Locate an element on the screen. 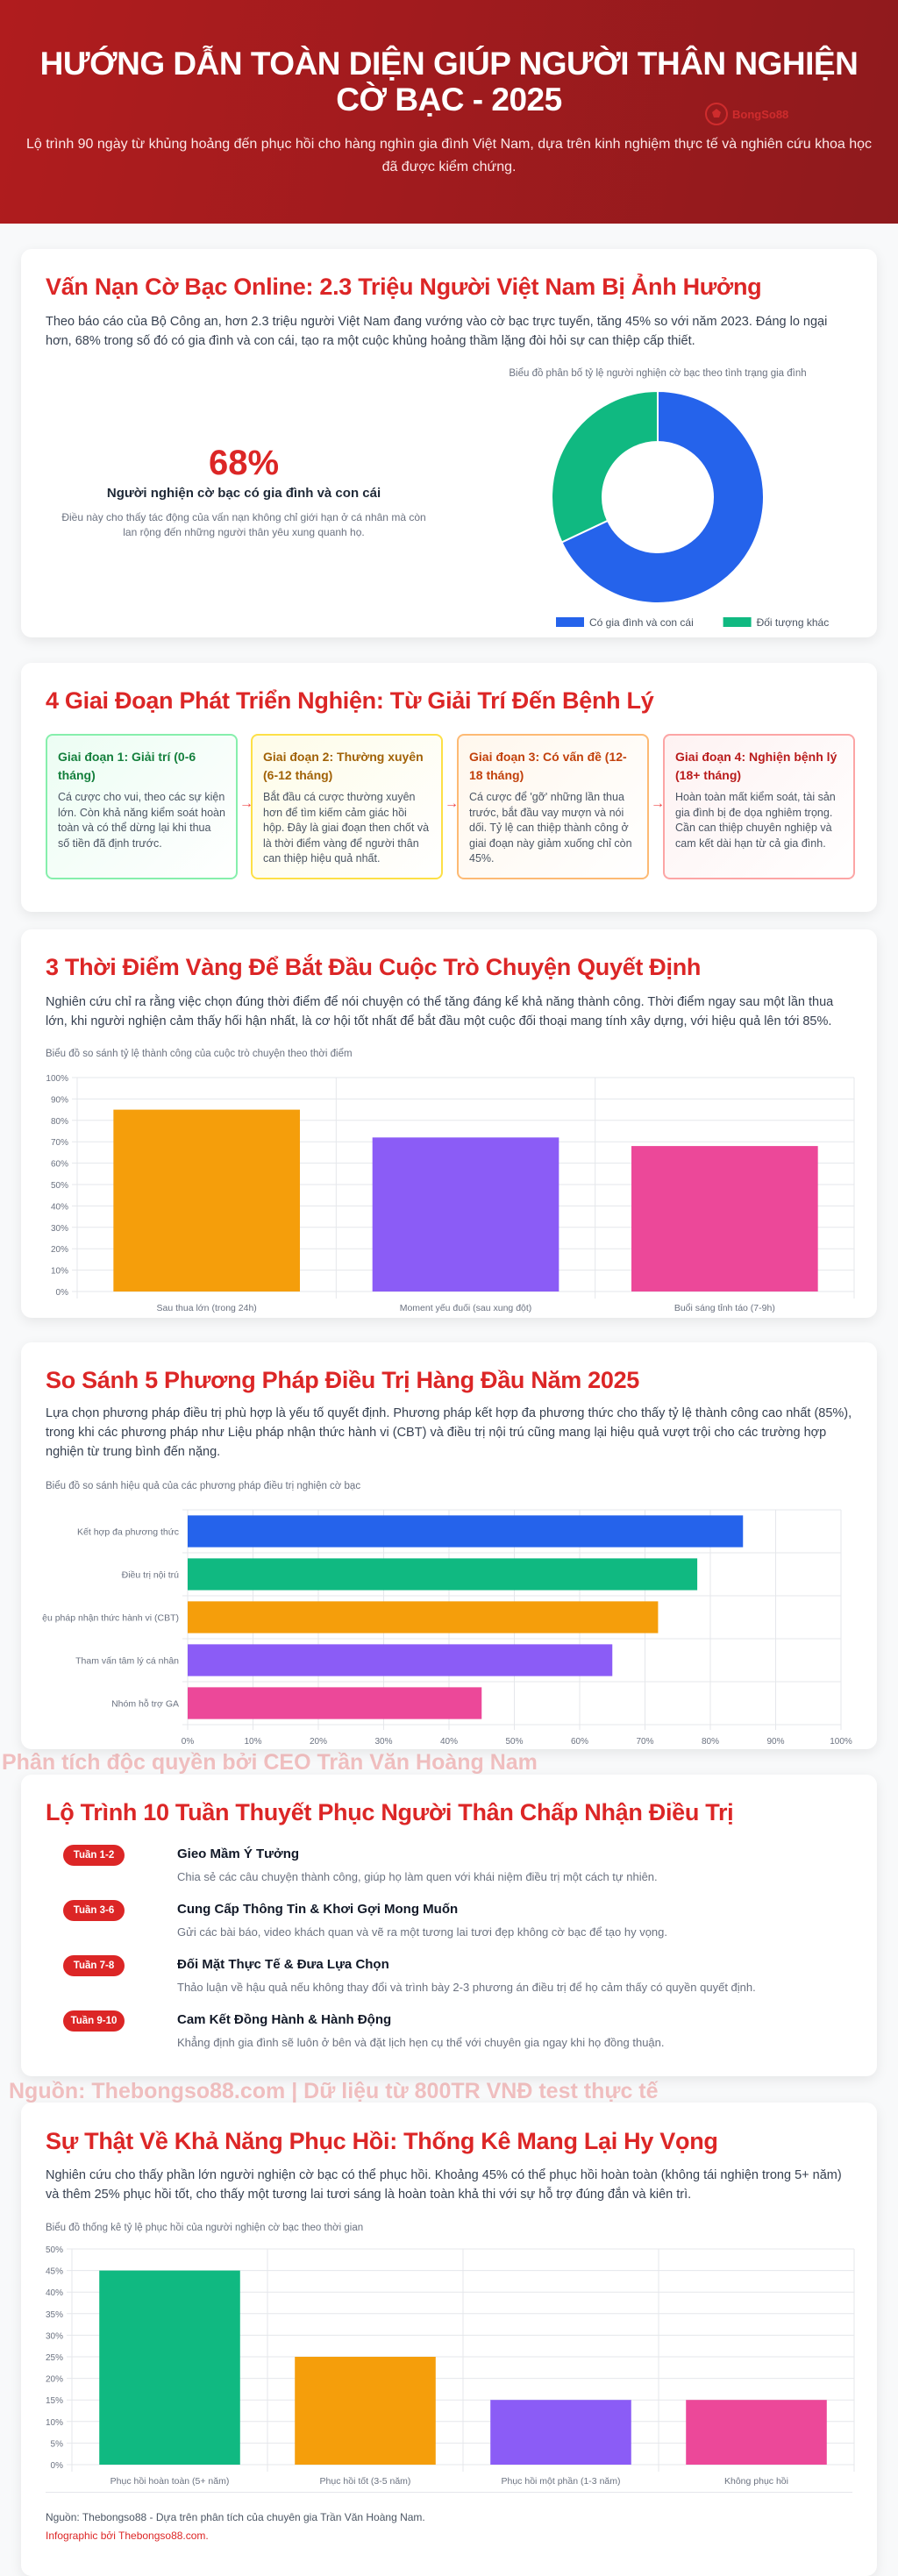 Image resolution: width=898 pixels, height=2576 pixels. bongso88-logo: BongSo88 is located at coordinates (746, 114).